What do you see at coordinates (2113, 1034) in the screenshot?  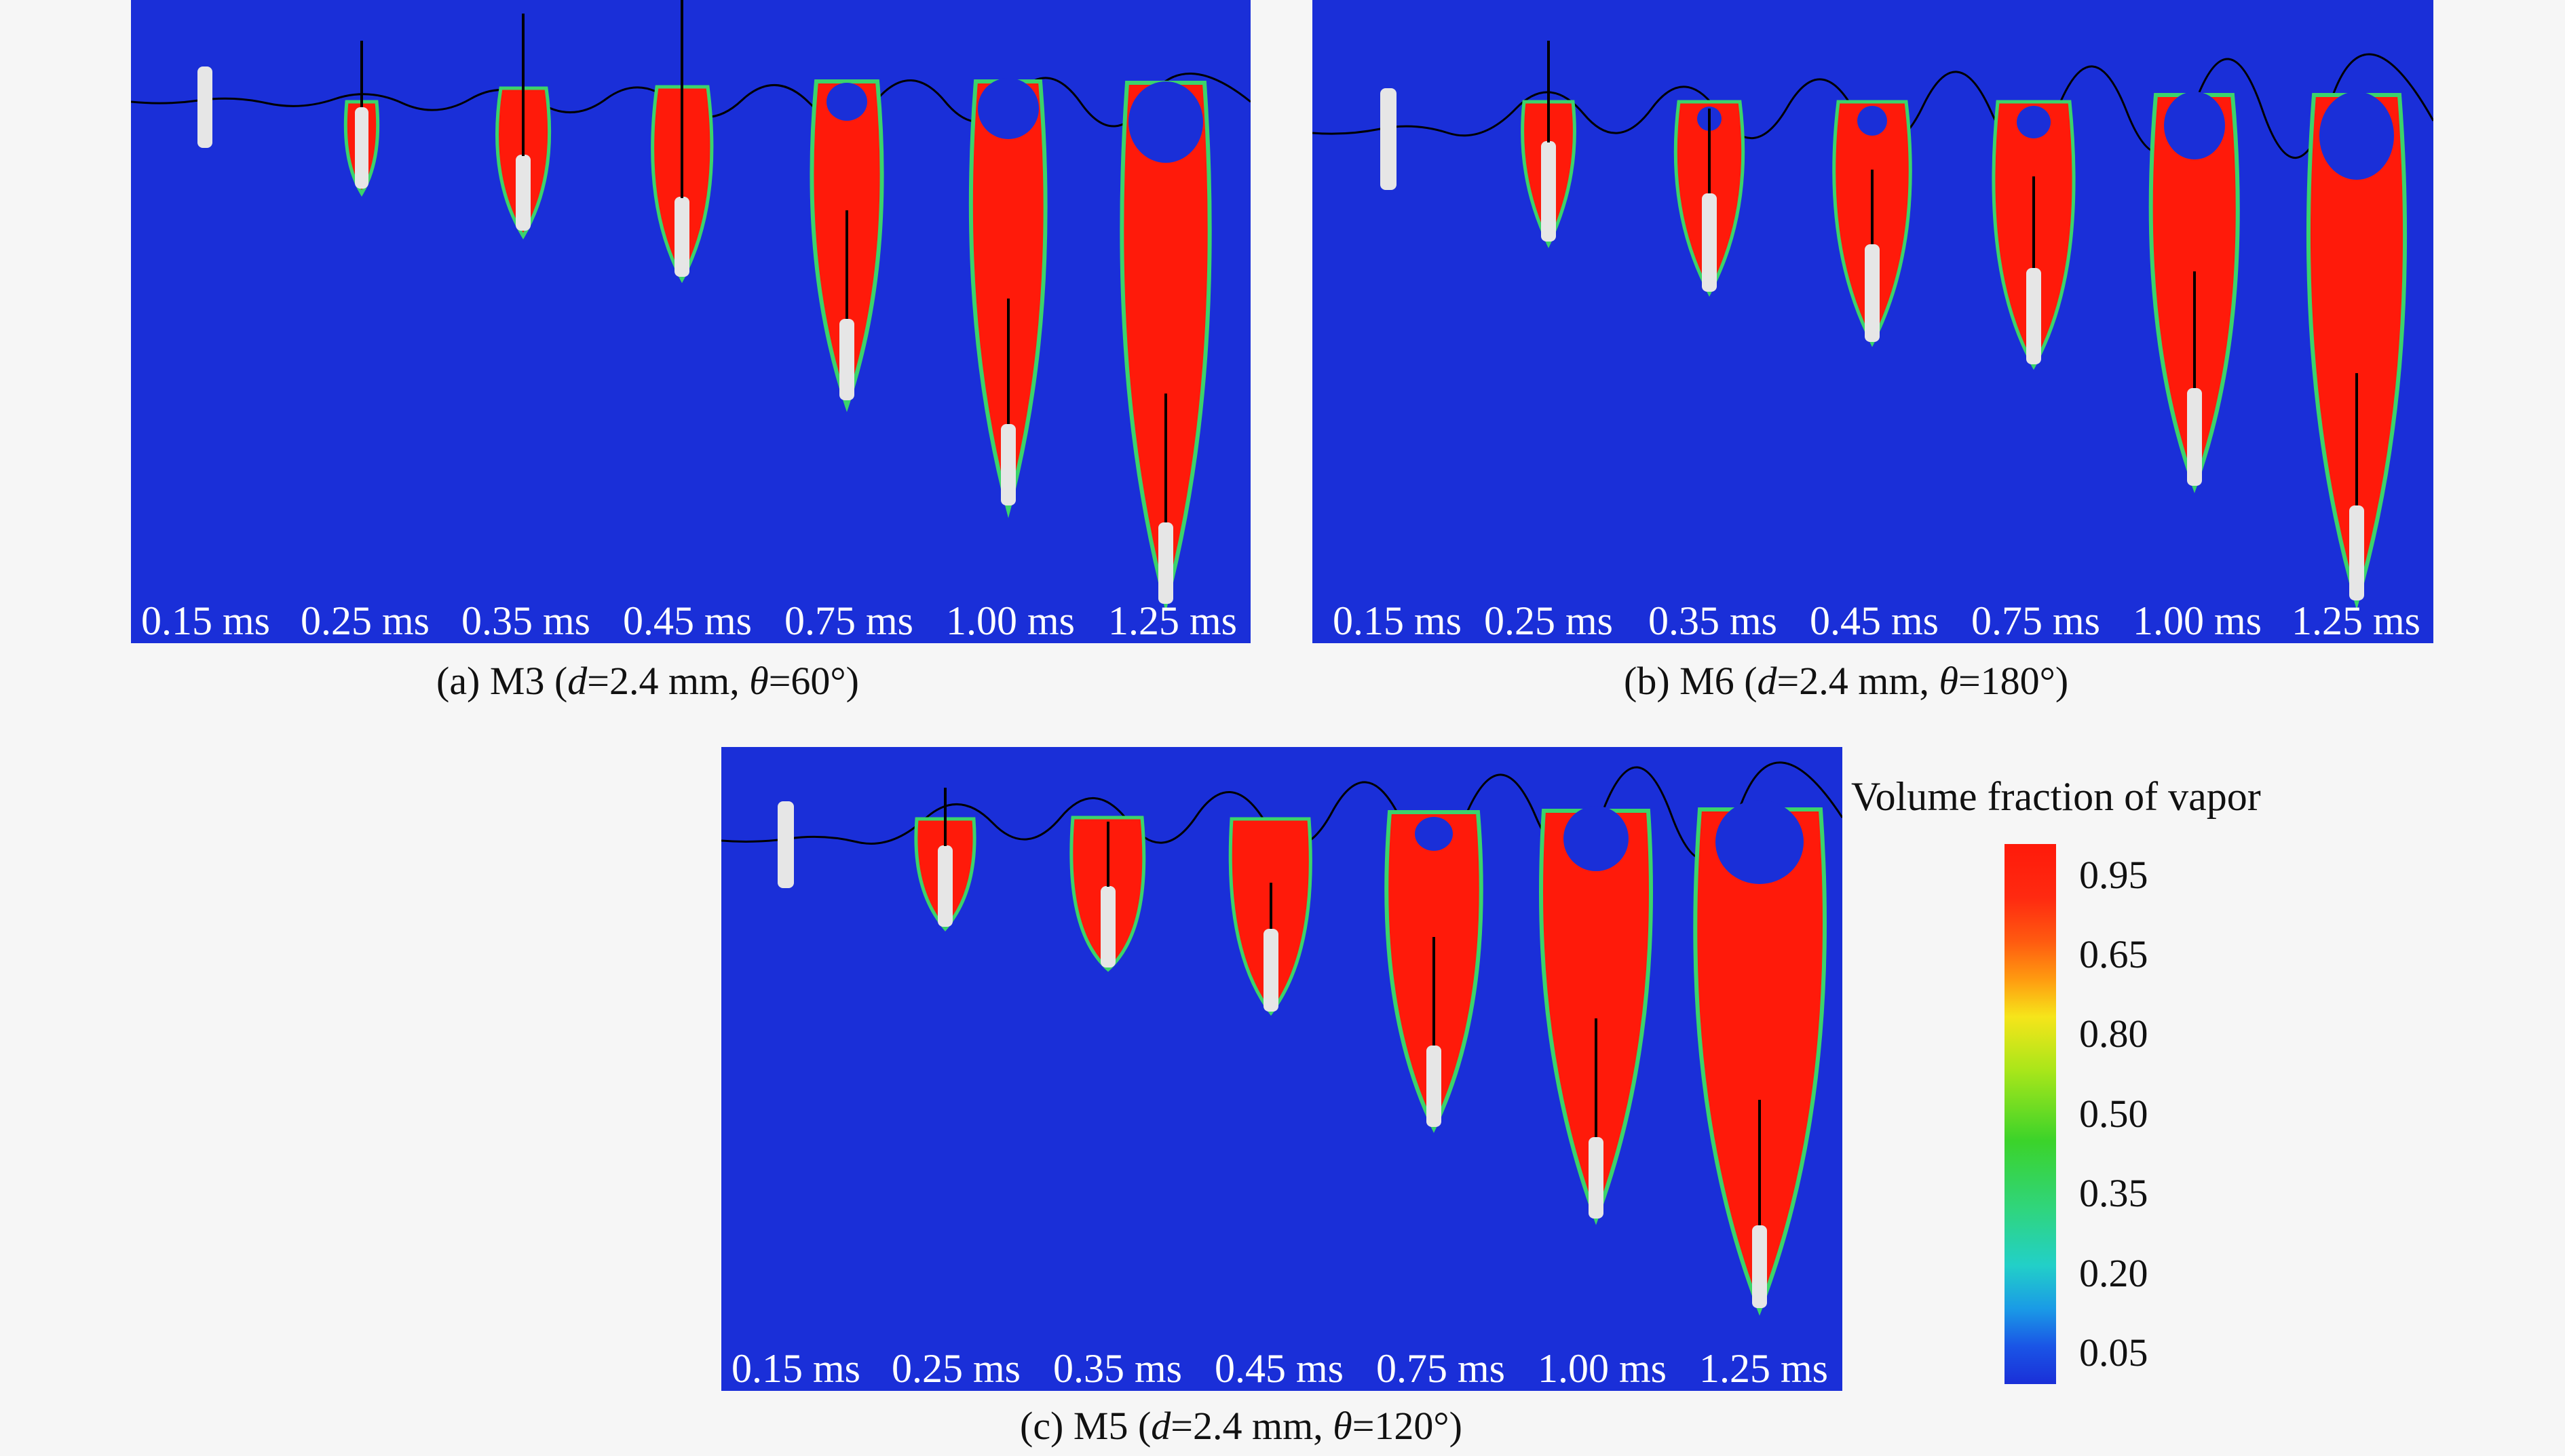 I see `legend-tick-3: 0.80` at bounding box center [2113, 1034].